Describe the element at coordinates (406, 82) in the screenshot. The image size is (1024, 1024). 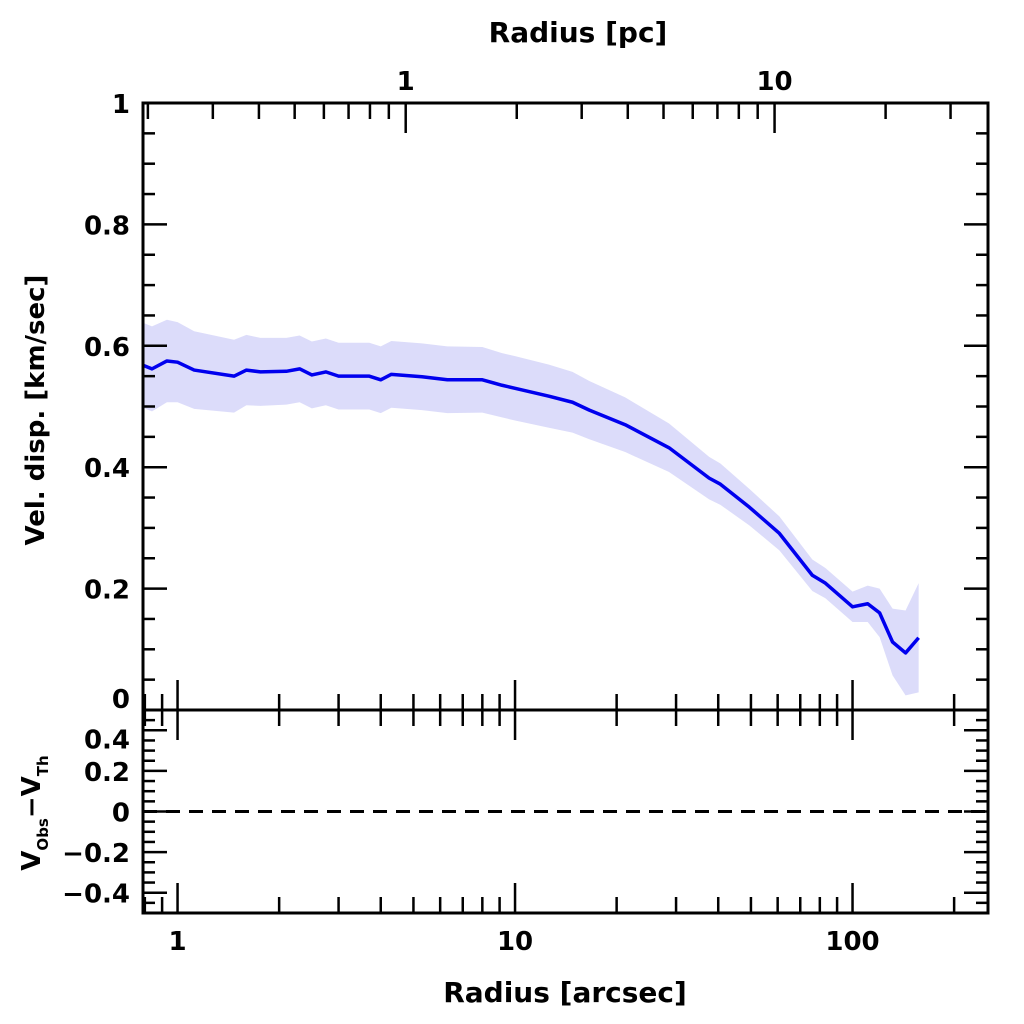
I see `top-x-tick-label: 1` at that location.